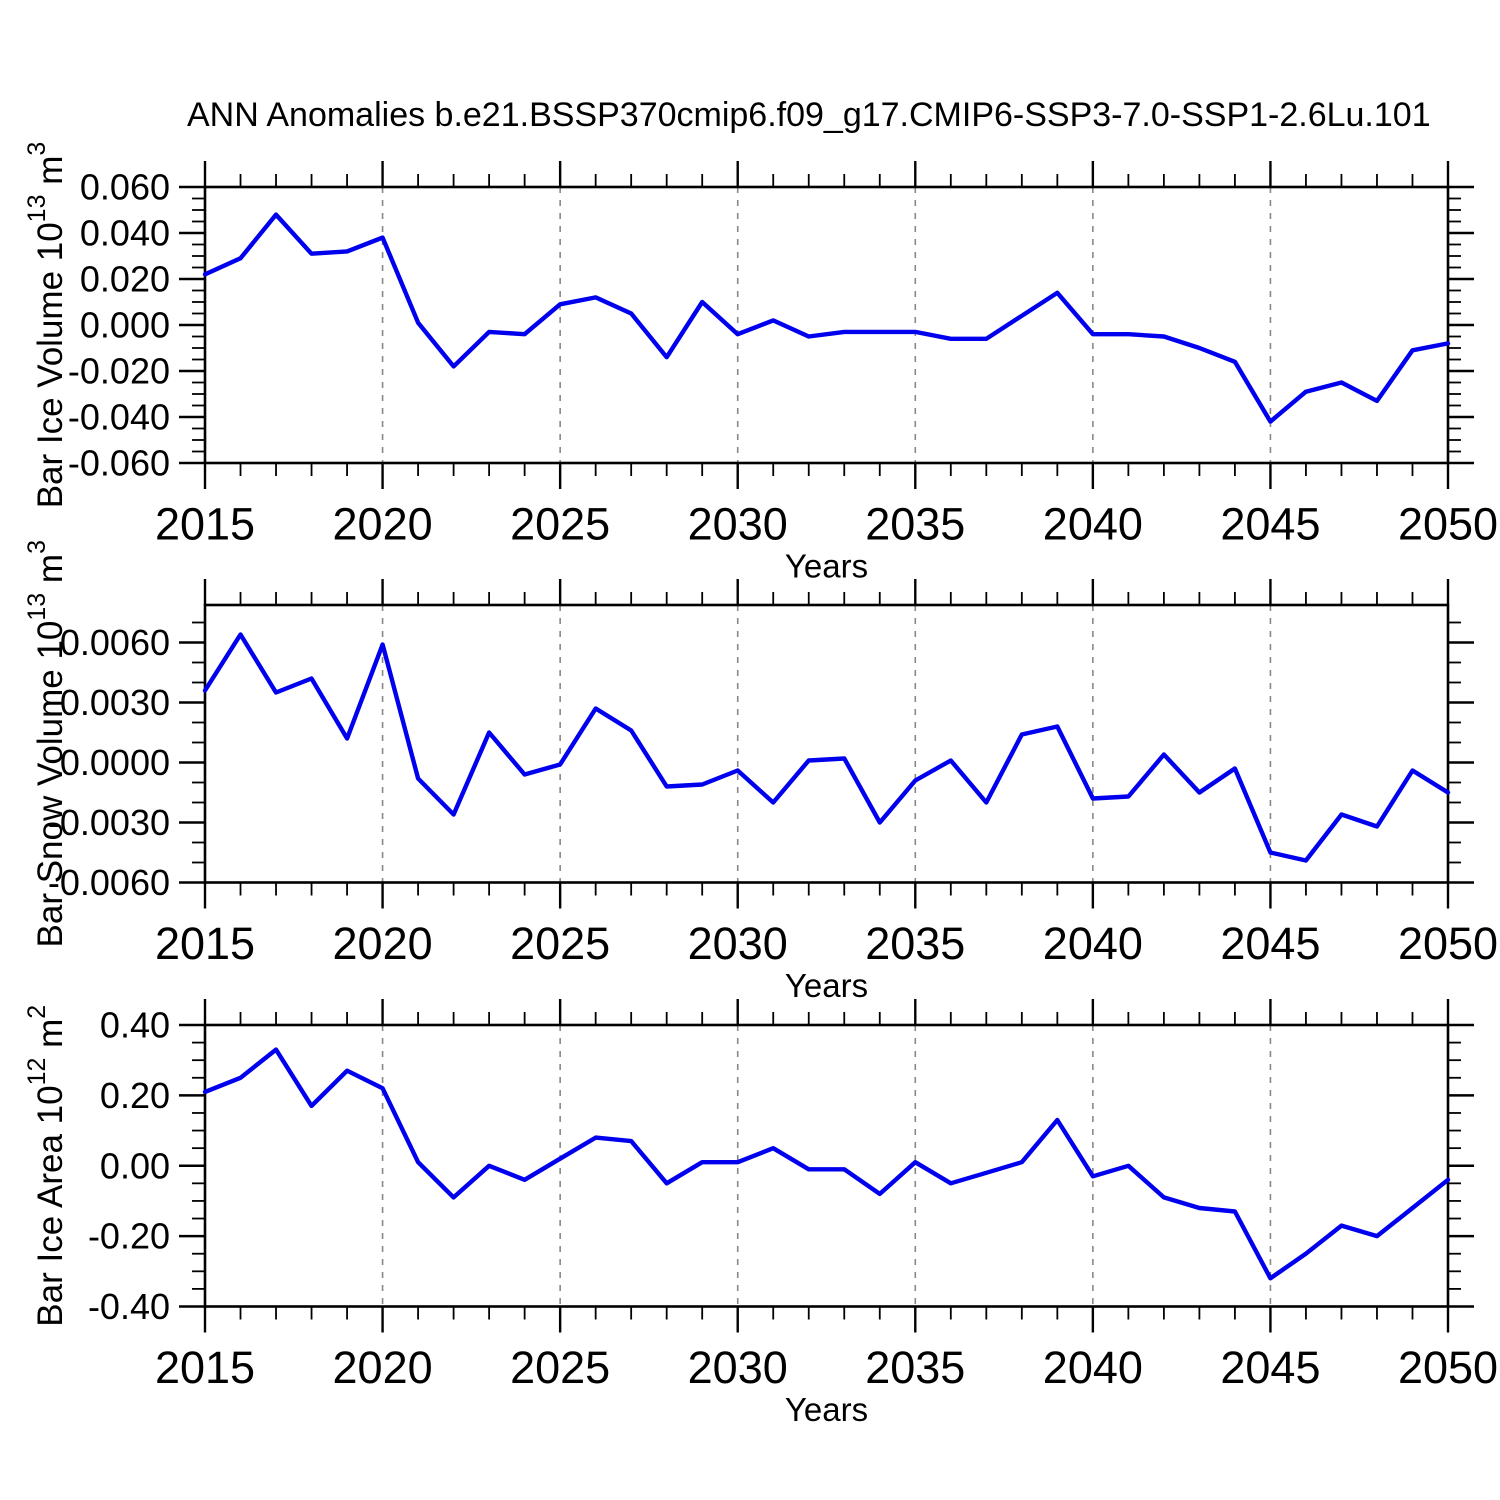 Image resolution: width=1500 pixels, height=1500 pixels. I want to click on y-tick-label: 0.040, so click(125, 233).